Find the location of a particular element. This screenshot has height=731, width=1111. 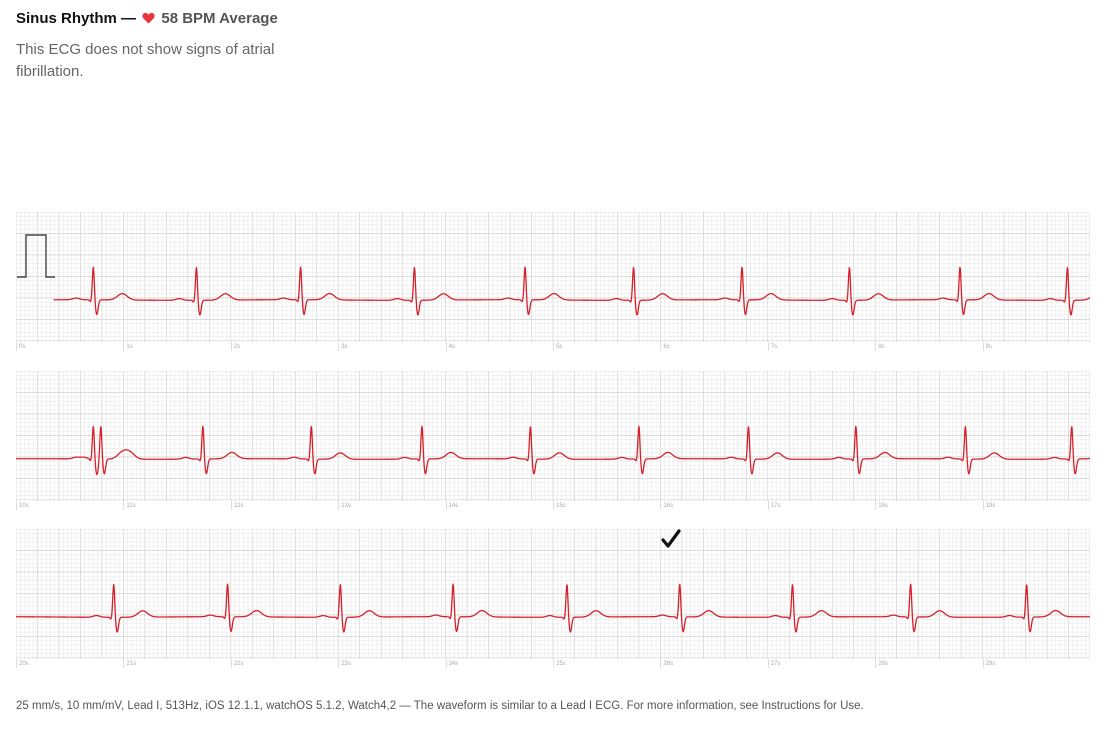

time-tick-label: 20s is located at coordinates (24, 664).